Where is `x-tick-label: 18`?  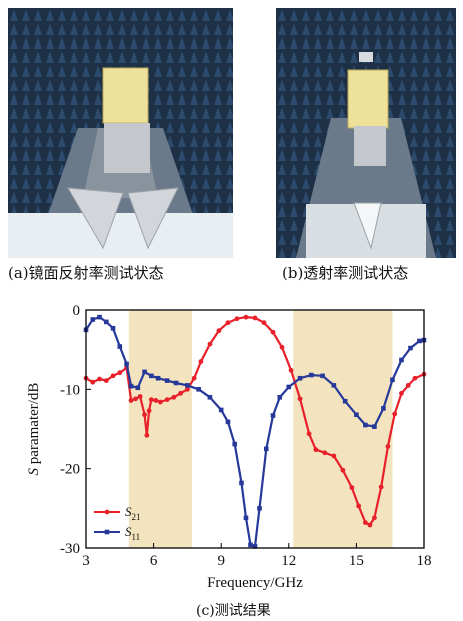 x-tick-label: 18 is located at coordinates (424, 561).